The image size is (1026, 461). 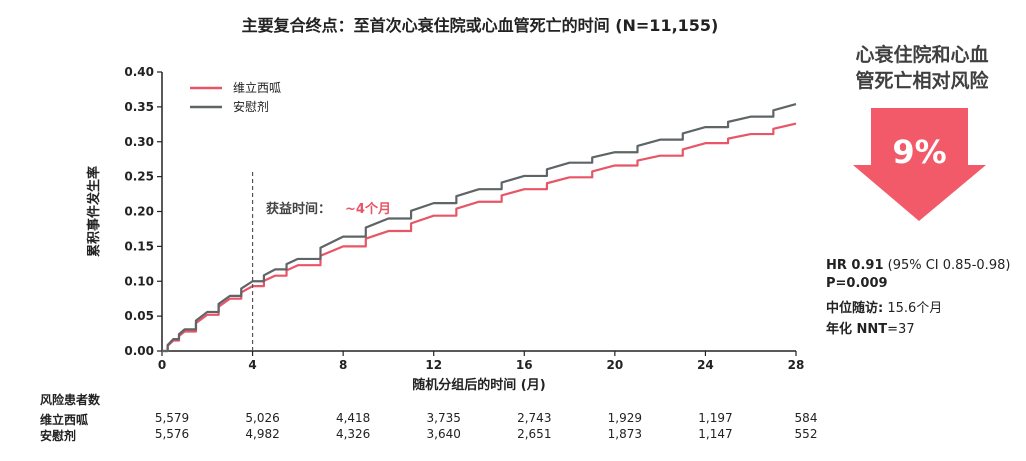 What do you see at coordinates (913, 308) in the screenshot?
I see `followup-value: 15.6个月` at bounding box center [913, 308].